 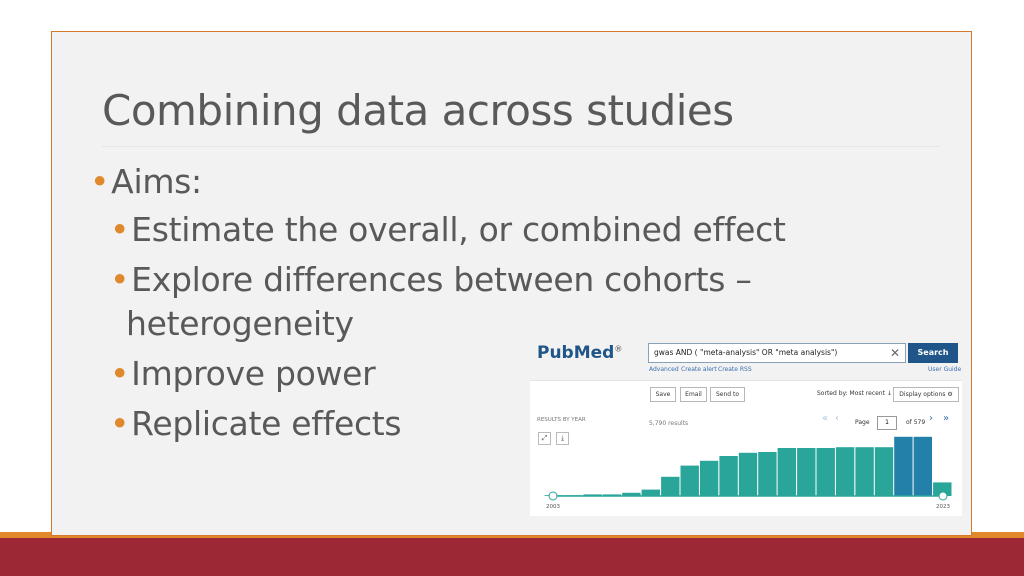 I want to click on year-range-start-handle, so click(x=553, y=496).